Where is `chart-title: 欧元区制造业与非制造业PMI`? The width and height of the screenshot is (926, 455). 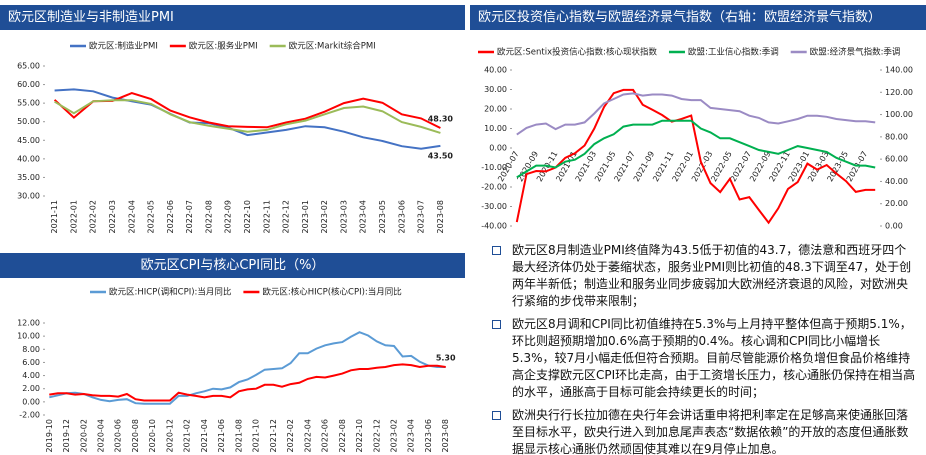 chart-title: 欧元区制造业与非制造业PMI is located at coordinates (232, 17).